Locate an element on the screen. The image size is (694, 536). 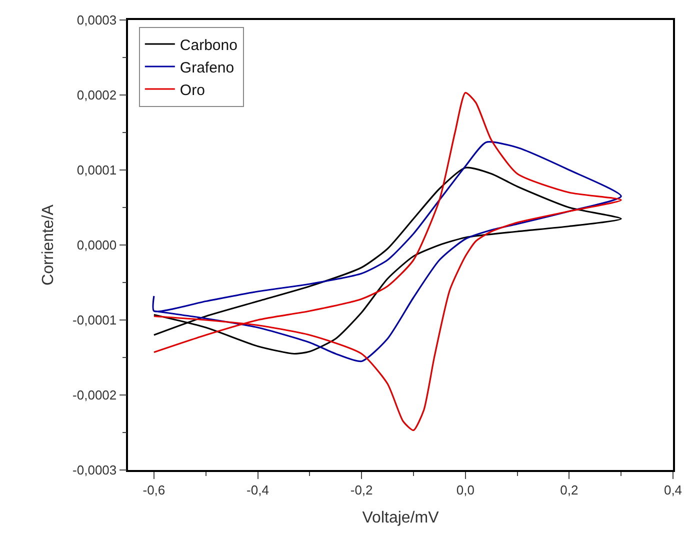
y-tick-label: -0,0003 is located at coordinates (94, 470).